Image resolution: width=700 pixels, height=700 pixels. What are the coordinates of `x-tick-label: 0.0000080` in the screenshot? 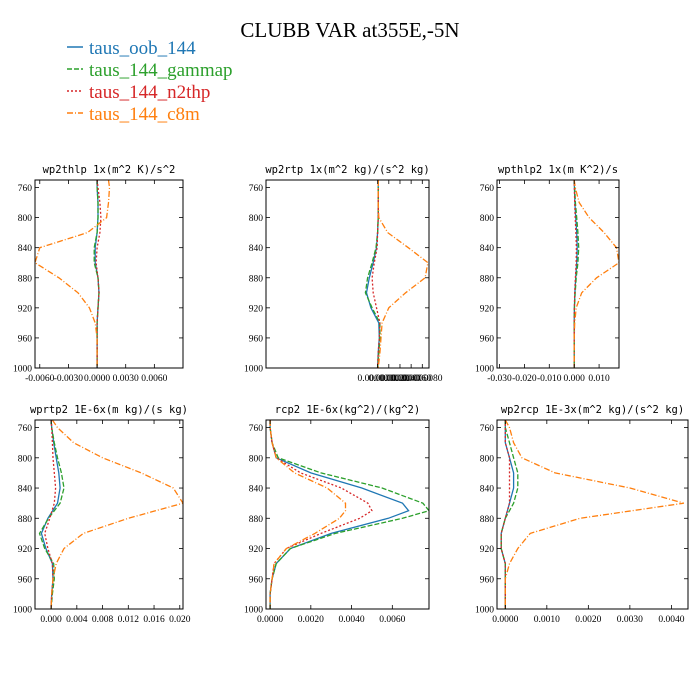 It's located at (422, 379).